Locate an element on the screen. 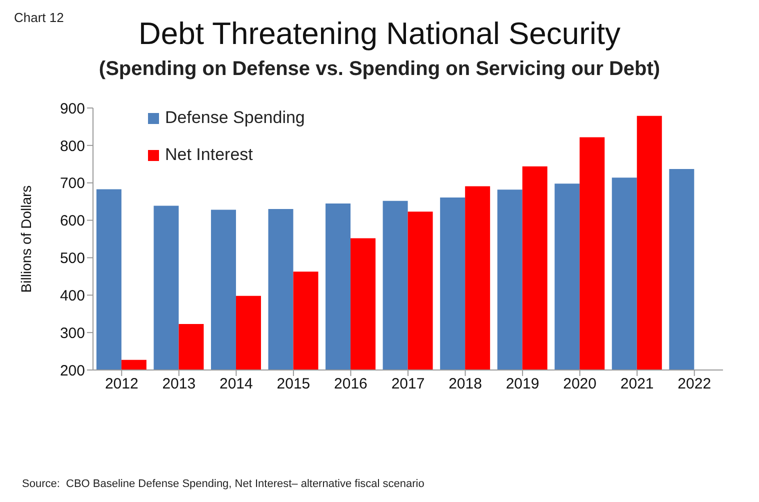 The width and height of the screenshot is (759, 502). x-tick-label: 2016 is located at coordinates (351, 384).